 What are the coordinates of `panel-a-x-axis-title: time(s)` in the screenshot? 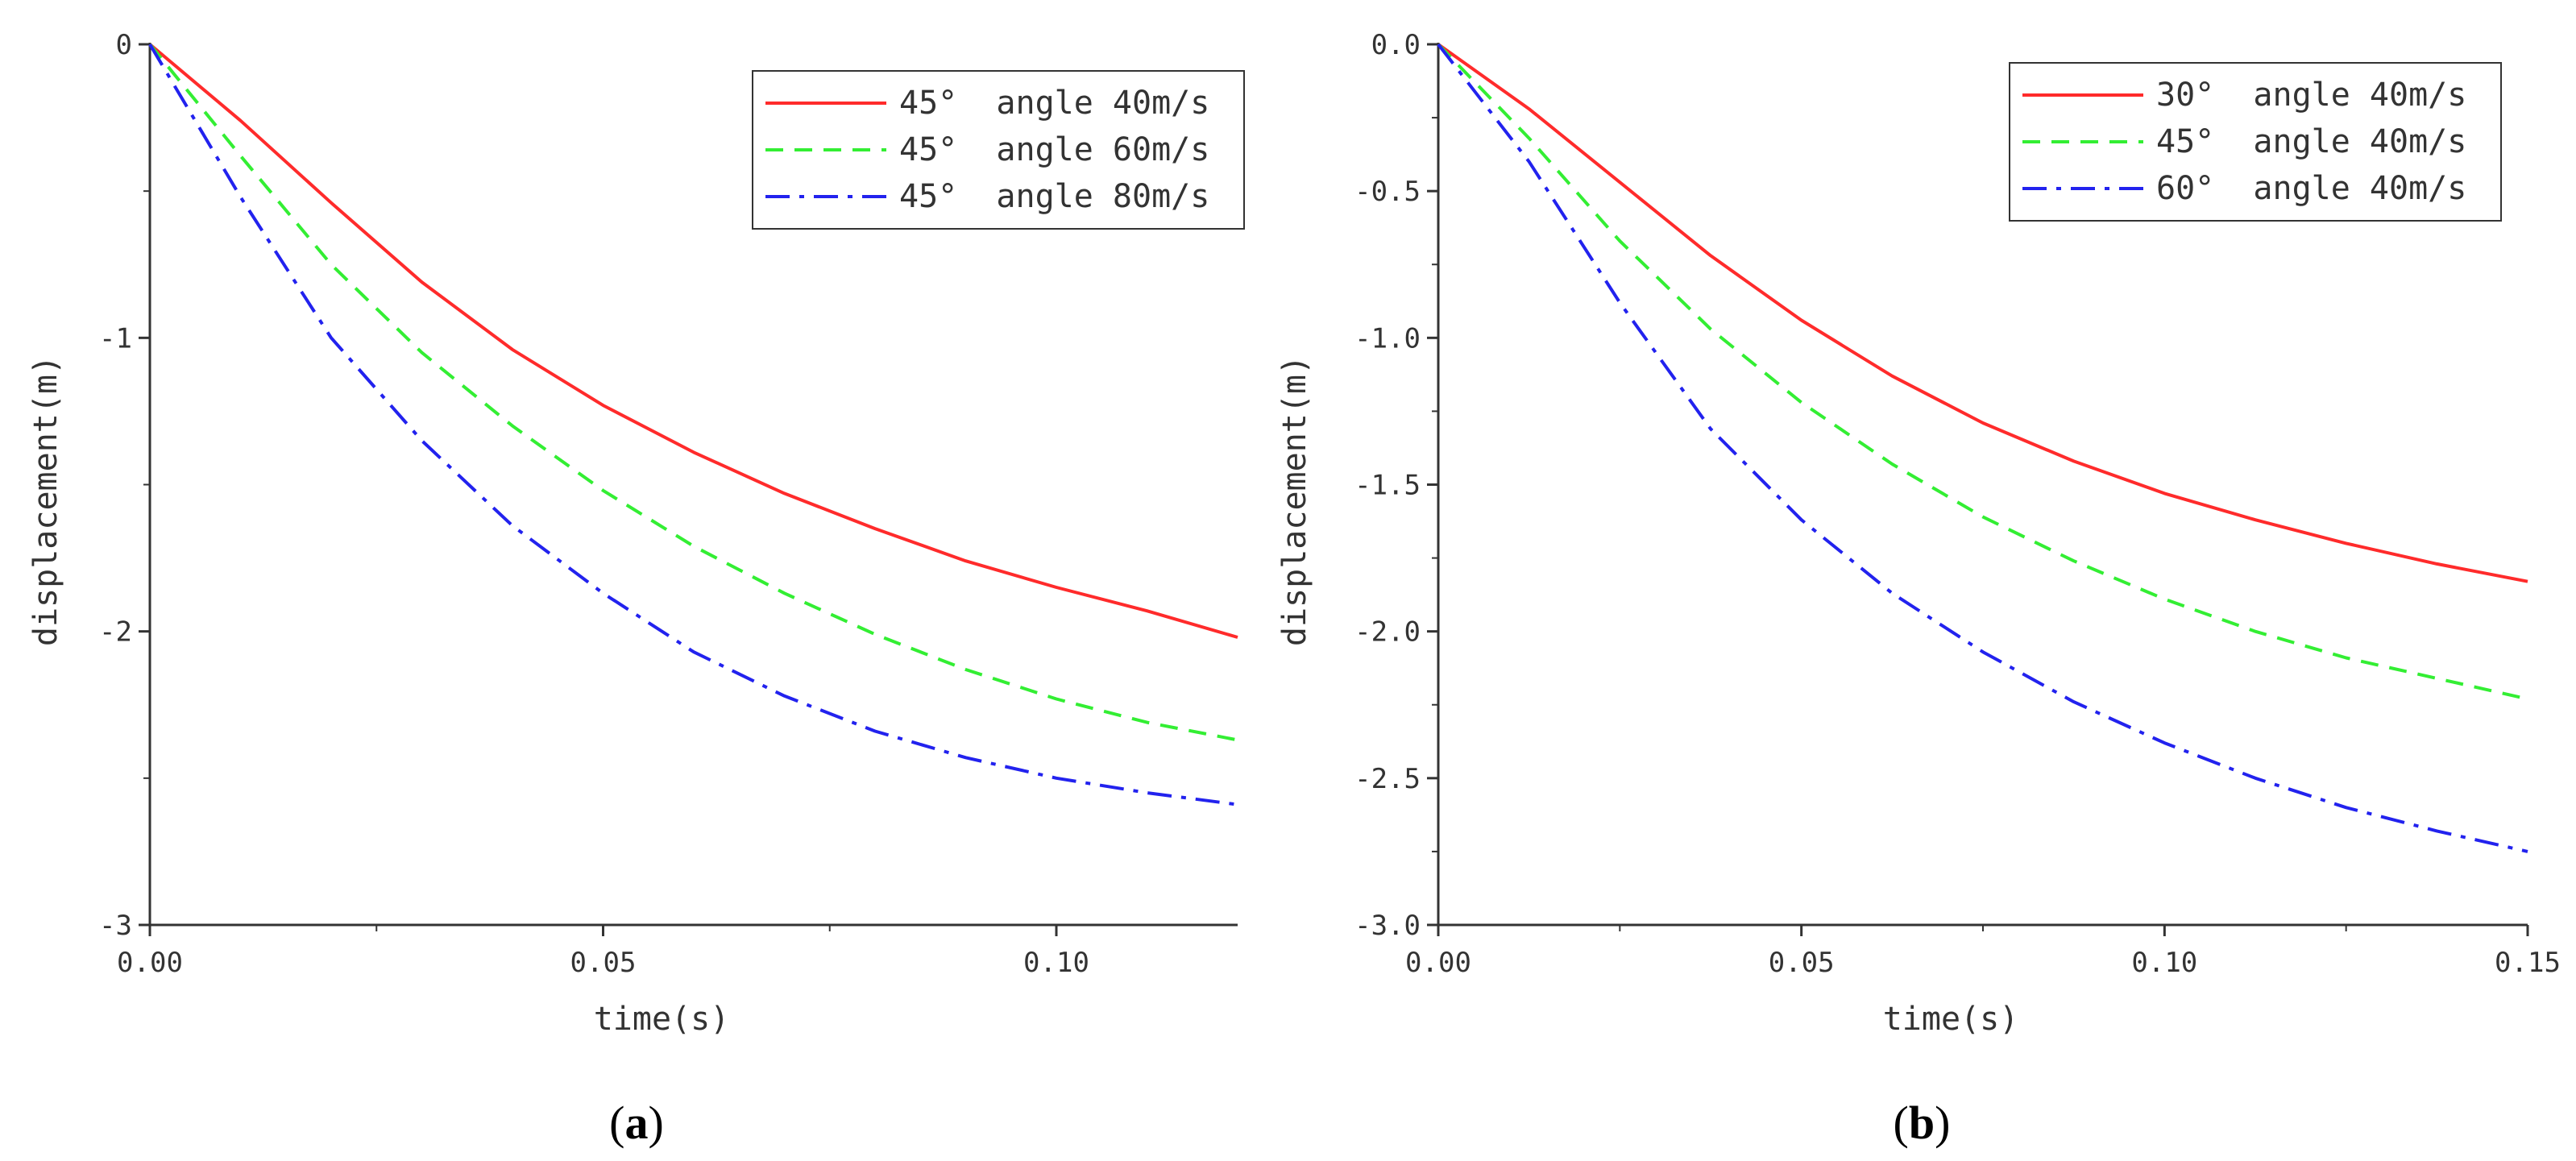 It's located at (662, 1019).